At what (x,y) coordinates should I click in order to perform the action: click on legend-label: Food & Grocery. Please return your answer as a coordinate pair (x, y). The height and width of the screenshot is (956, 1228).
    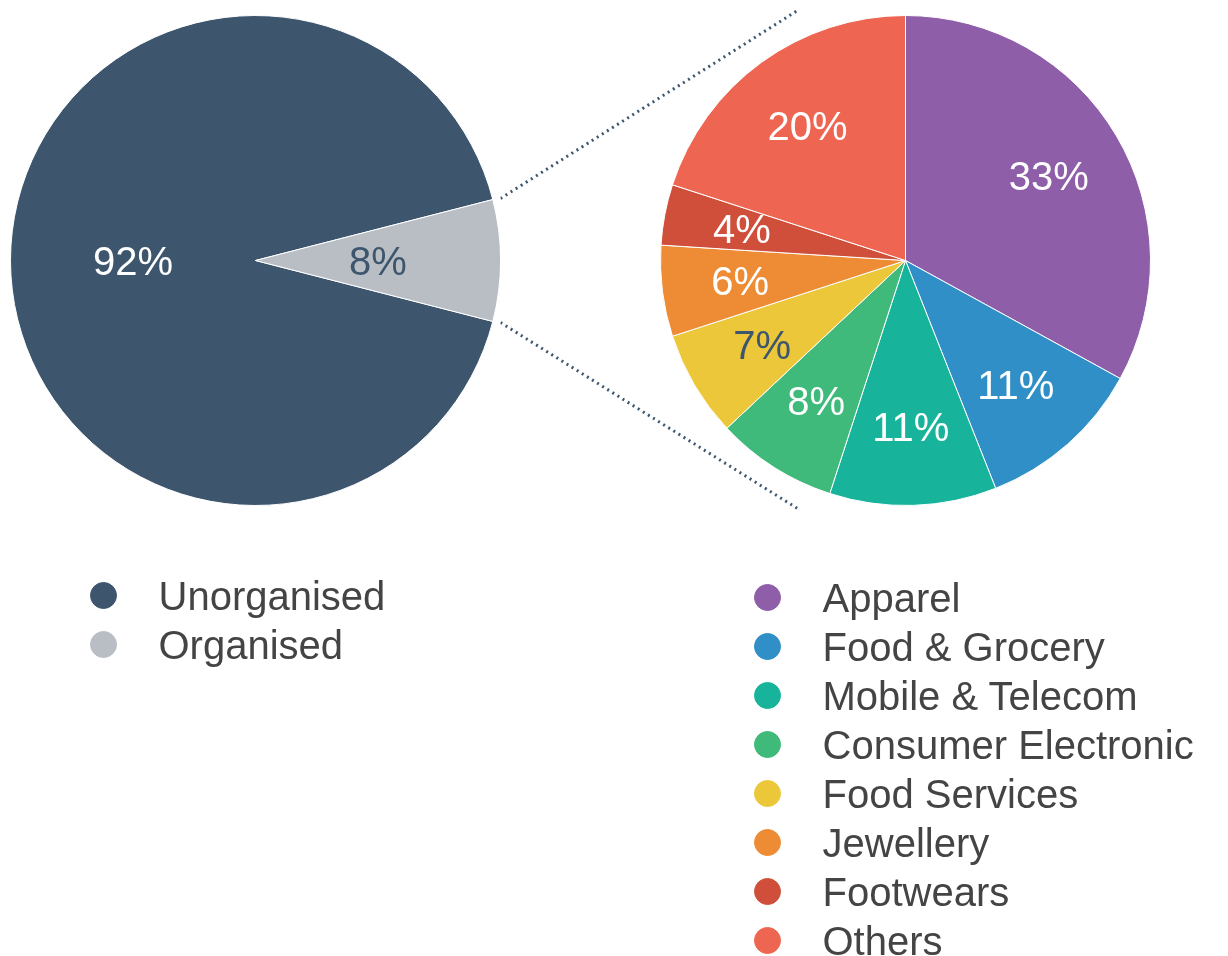
    Looking at the image, I should click on (963, 646).